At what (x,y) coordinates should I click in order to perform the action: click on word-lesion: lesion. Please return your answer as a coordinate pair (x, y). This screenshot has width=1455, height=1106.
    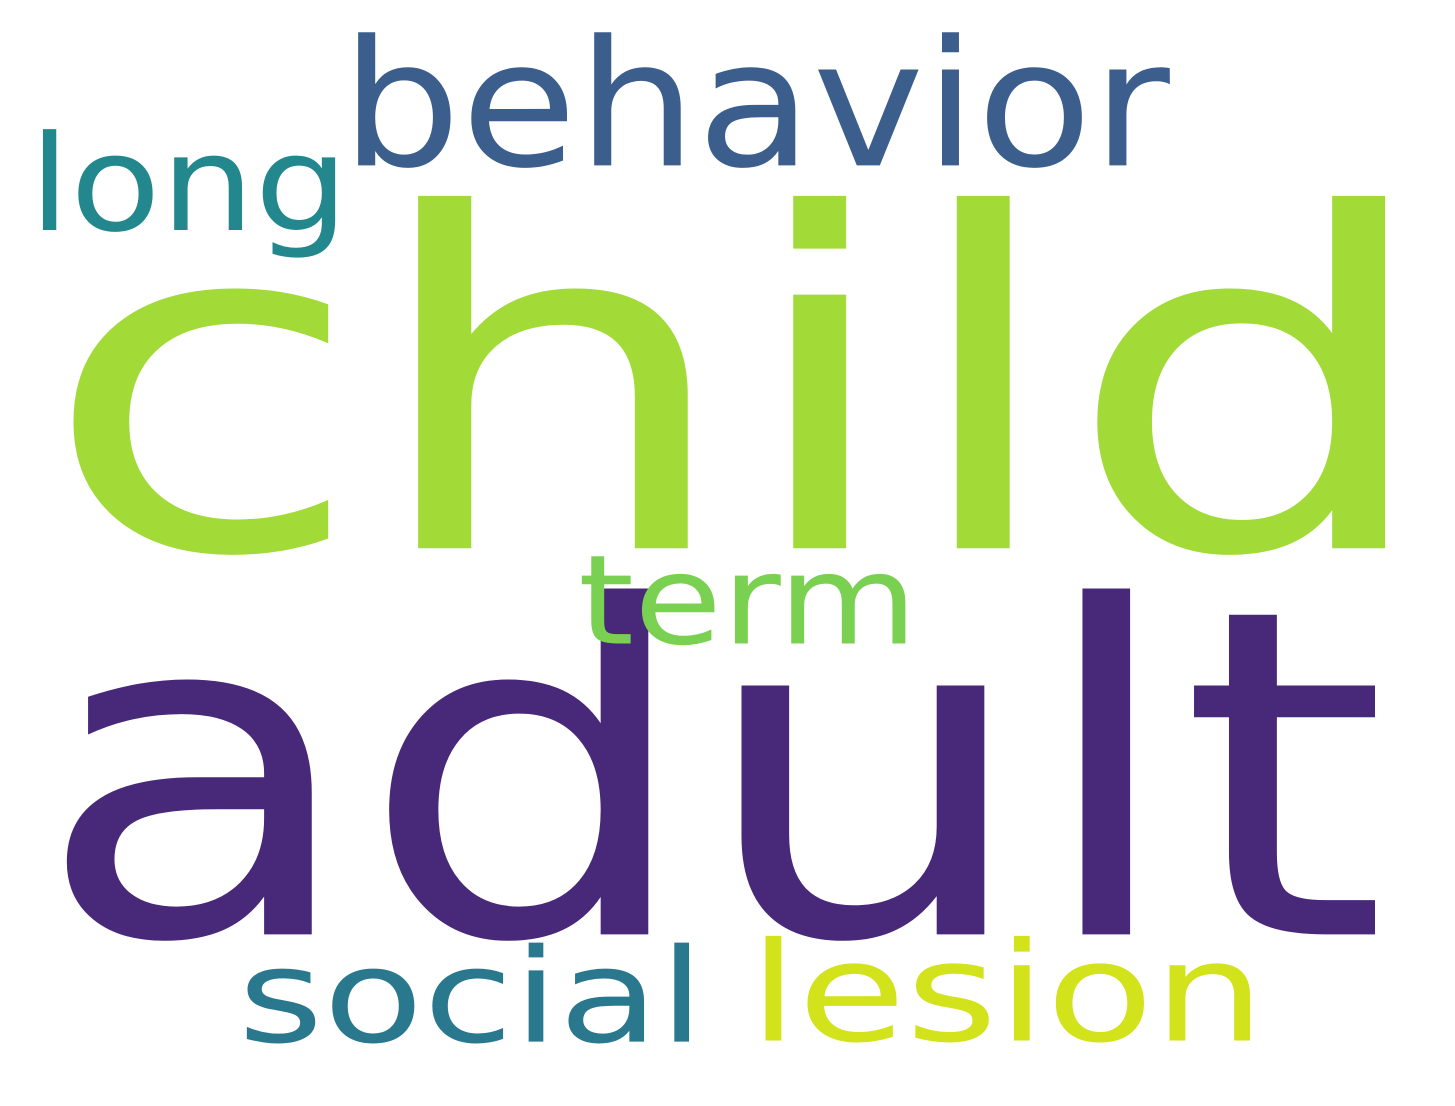
    Looking at the image, I should click on (1006, 993).